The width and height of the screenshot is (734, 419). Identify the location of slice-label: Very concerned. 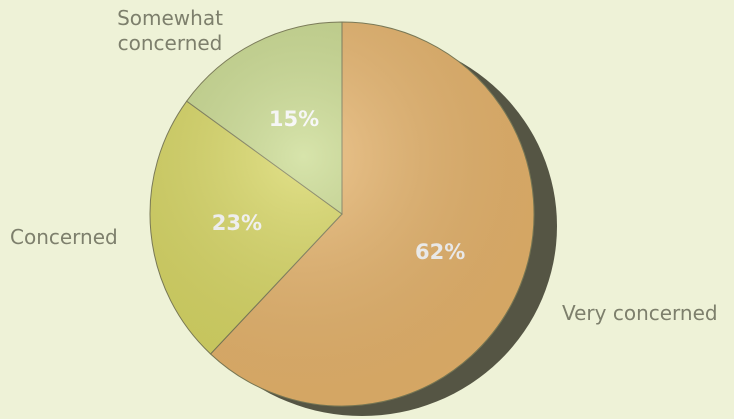
(640, 313).